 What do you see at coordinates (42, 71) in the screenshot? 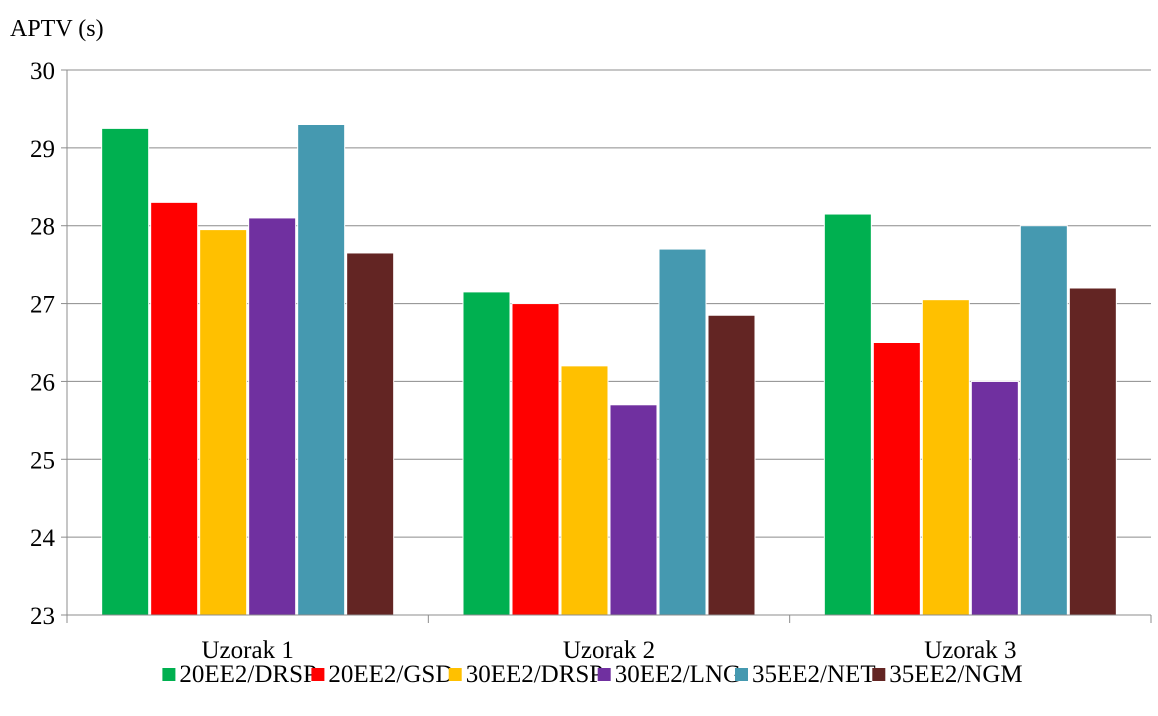
I see `y-tick-label: 30` at bounding box center [42, 71].